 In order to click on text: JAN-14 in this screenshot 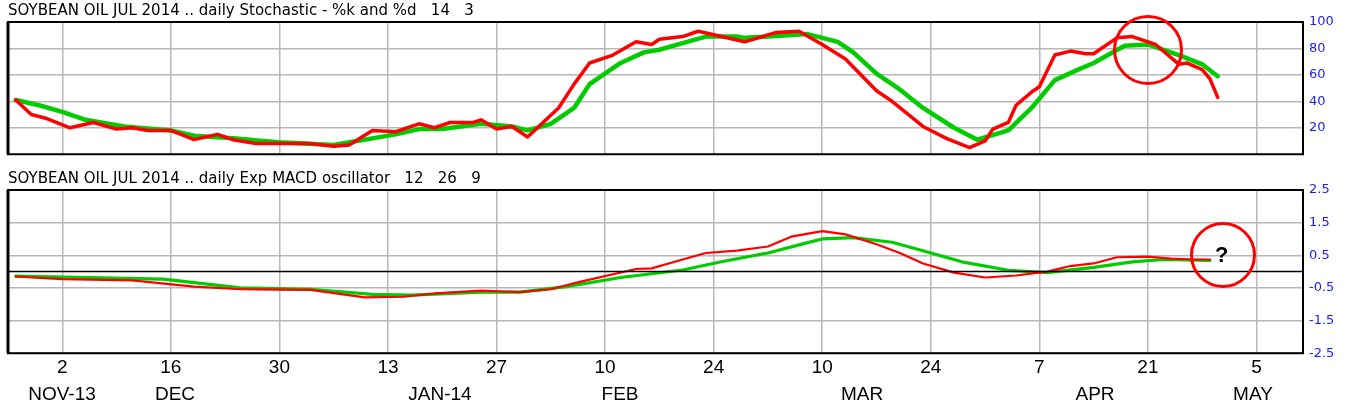, I will do `click(440, 394)`.